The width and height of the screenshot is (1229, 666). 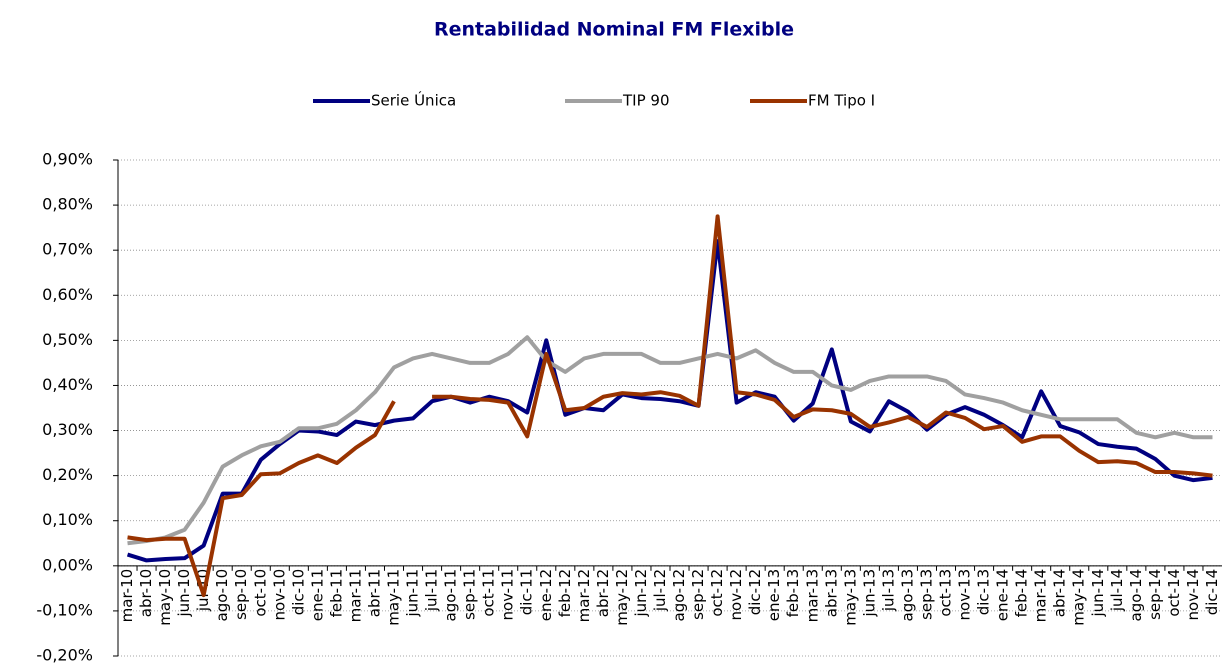 I want to click on y-tick-label: 0,40%, so click(x=67, y=384).